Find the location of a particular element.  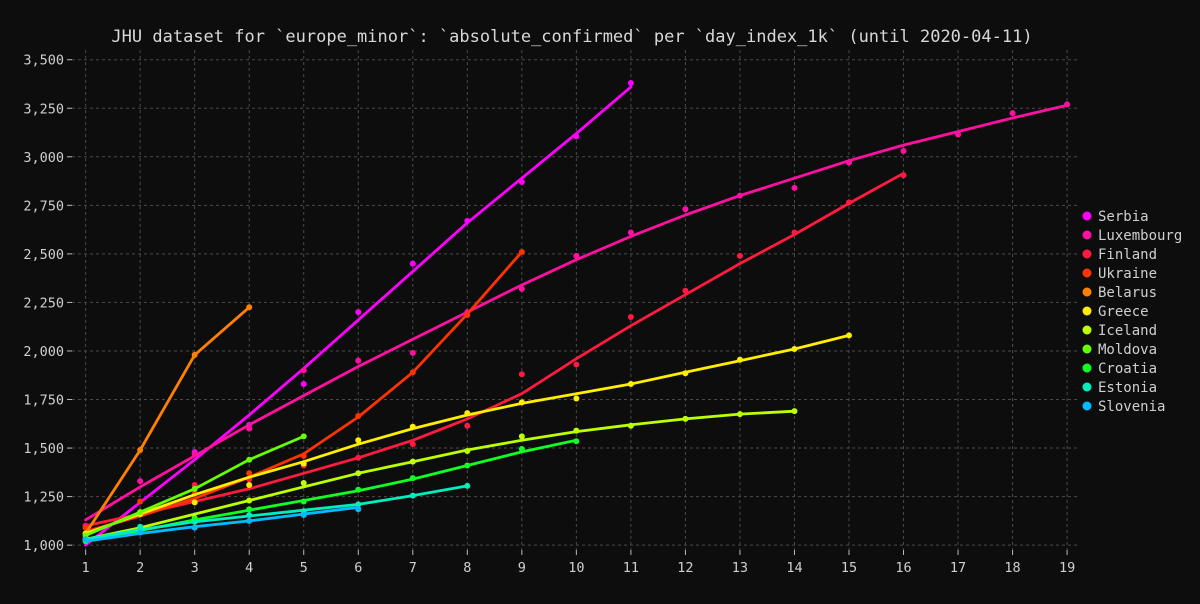

x-tick-label: 12 is located at coordinates (685, 568).